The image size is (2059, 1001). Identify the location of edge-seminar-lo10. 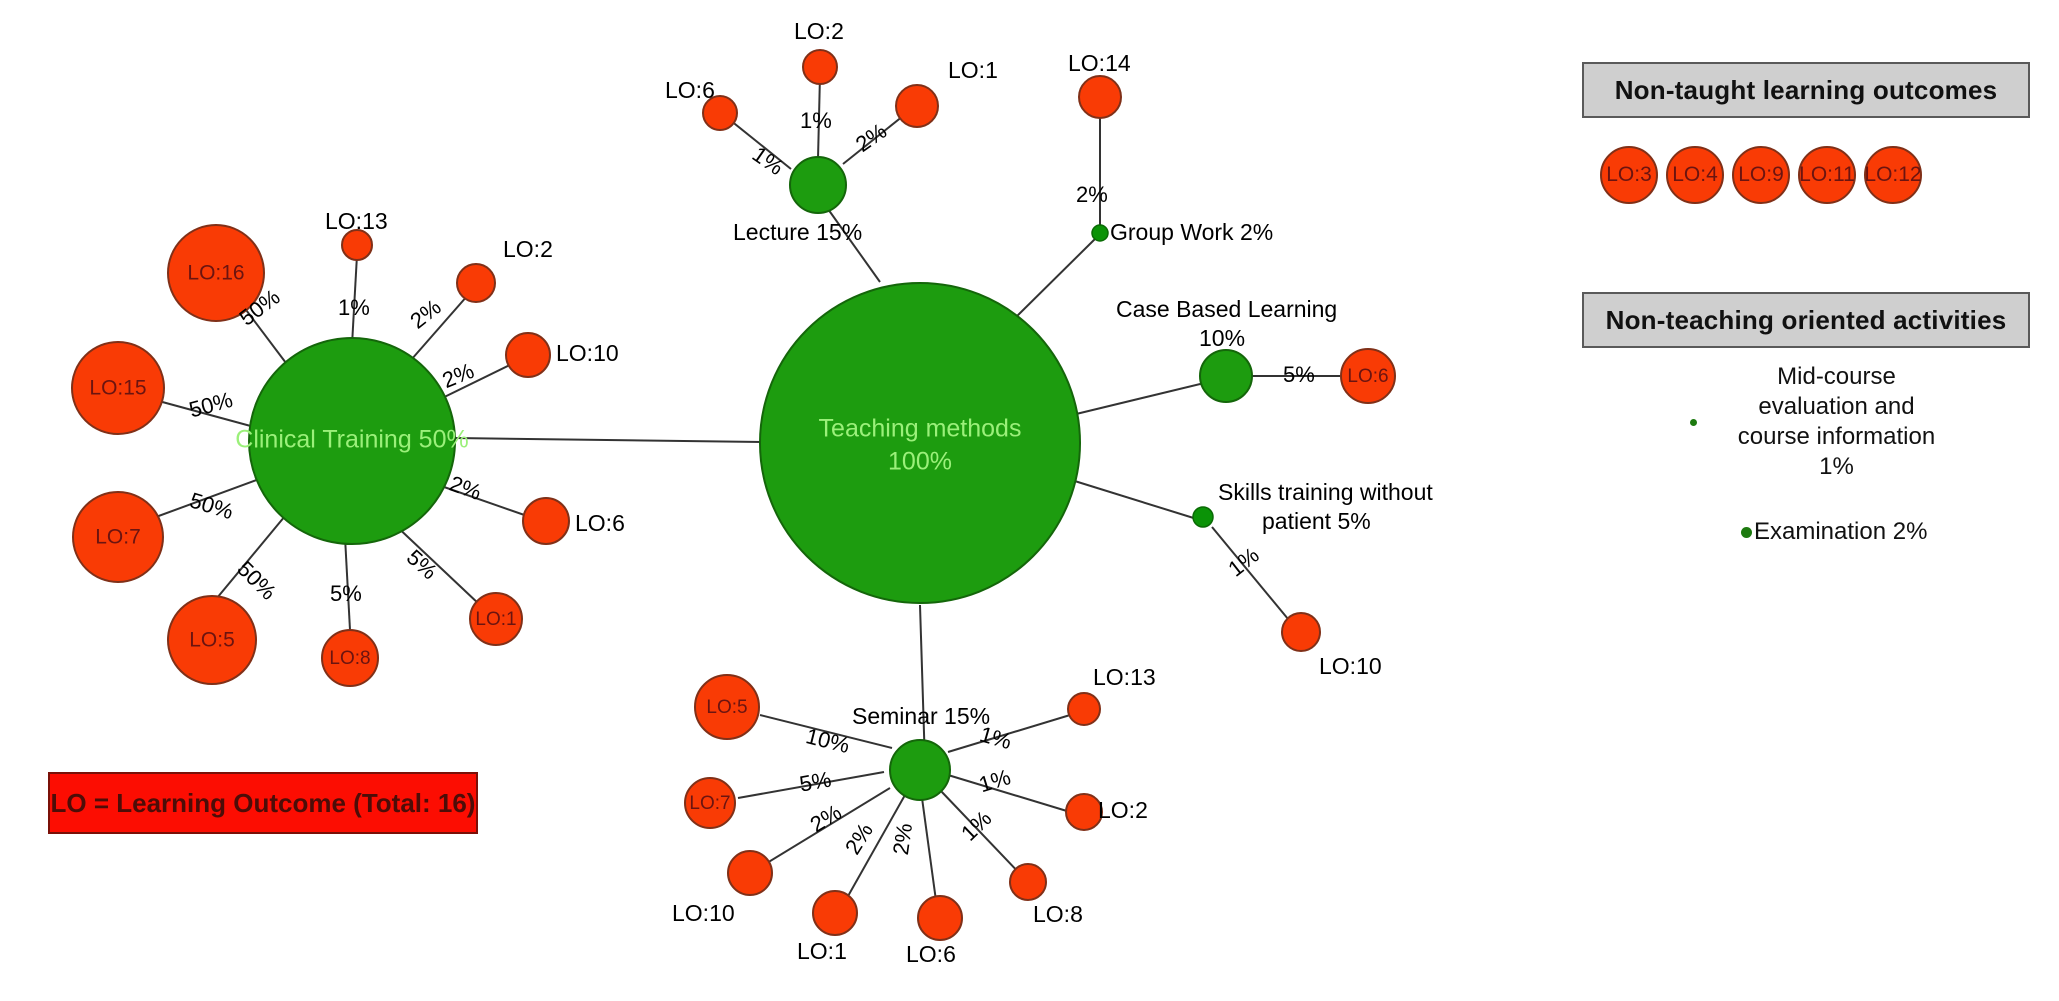
(826, 827).